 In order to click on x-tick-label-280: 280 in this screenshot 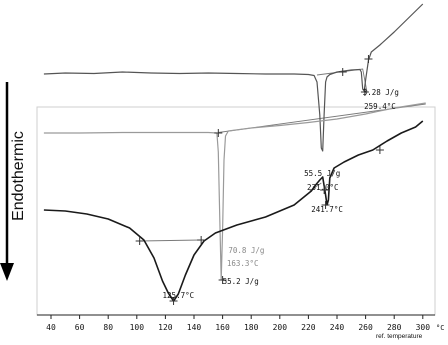, I will do `click(394, 327)`.